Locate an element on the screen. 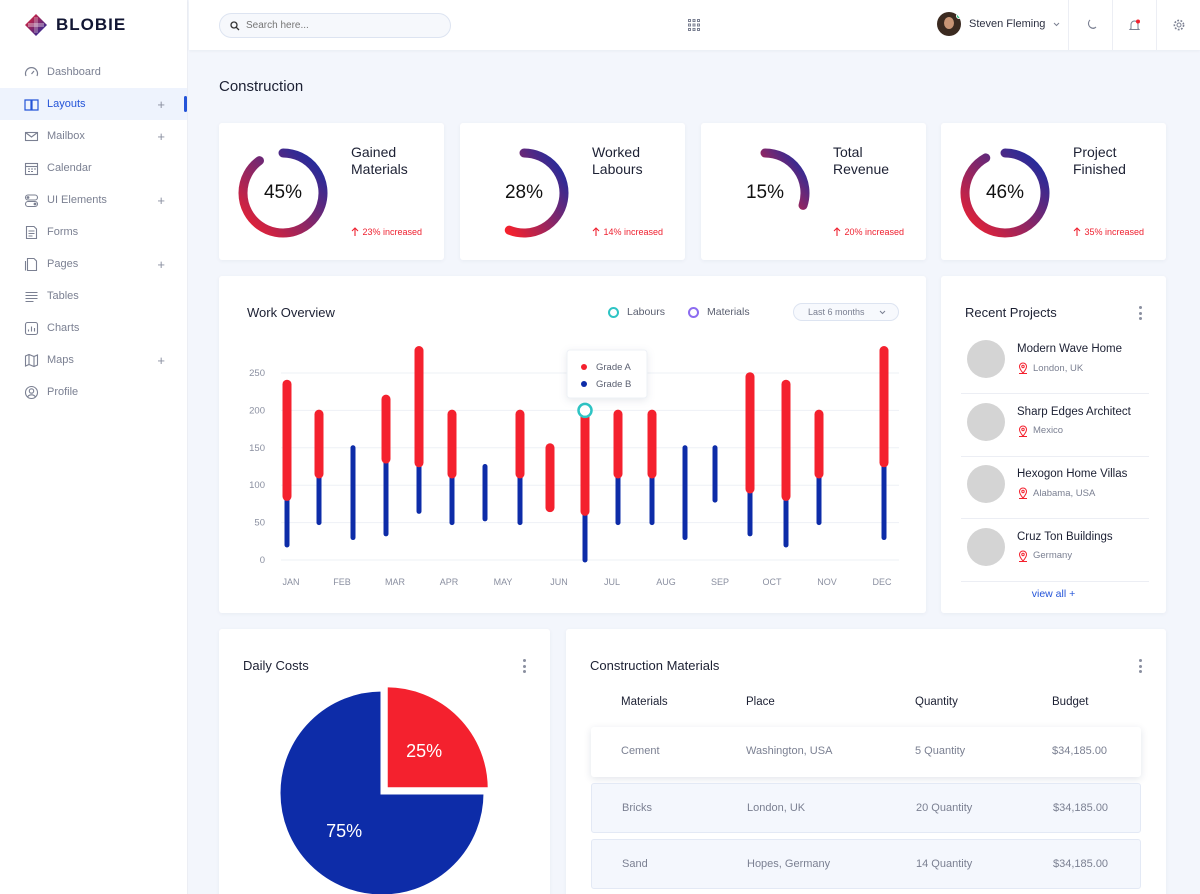 This screenshot has height=894, width=1200. stat-change-label: 14% increased is located at coordinates (633, 232).